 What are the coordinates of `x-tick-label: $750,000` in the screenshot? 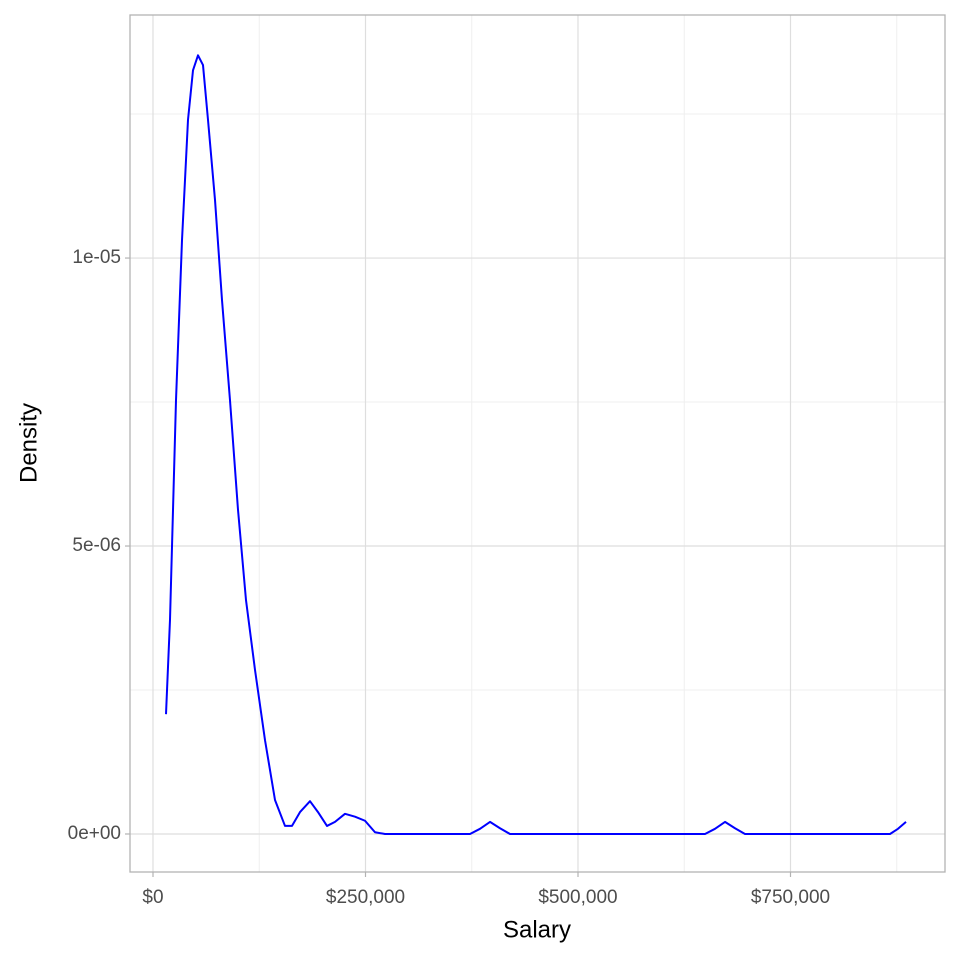 It's located at (790, 897).